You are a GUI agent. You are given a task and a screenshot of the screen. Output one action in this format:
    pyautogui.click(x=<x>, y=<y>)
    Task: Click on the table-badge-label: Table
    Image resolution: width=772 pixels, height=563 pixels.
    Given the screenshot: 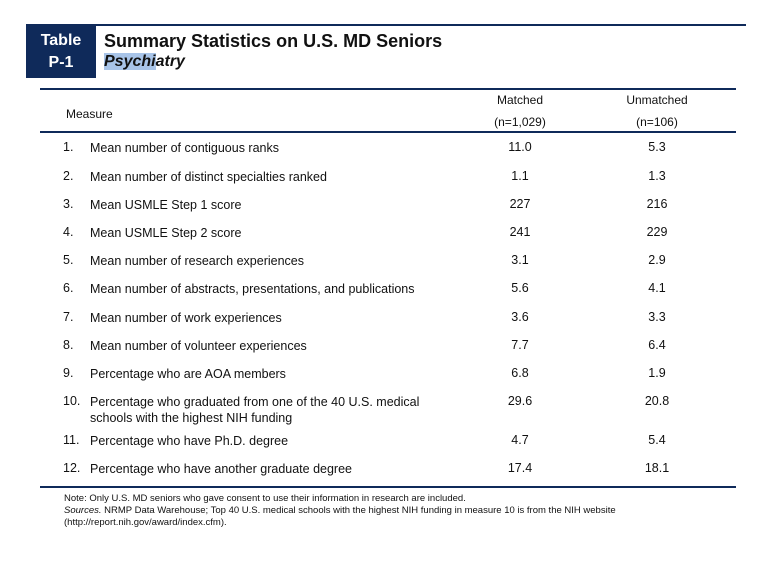 What is the action you would take?
    pyautogui.click(x=61, y=40)
    